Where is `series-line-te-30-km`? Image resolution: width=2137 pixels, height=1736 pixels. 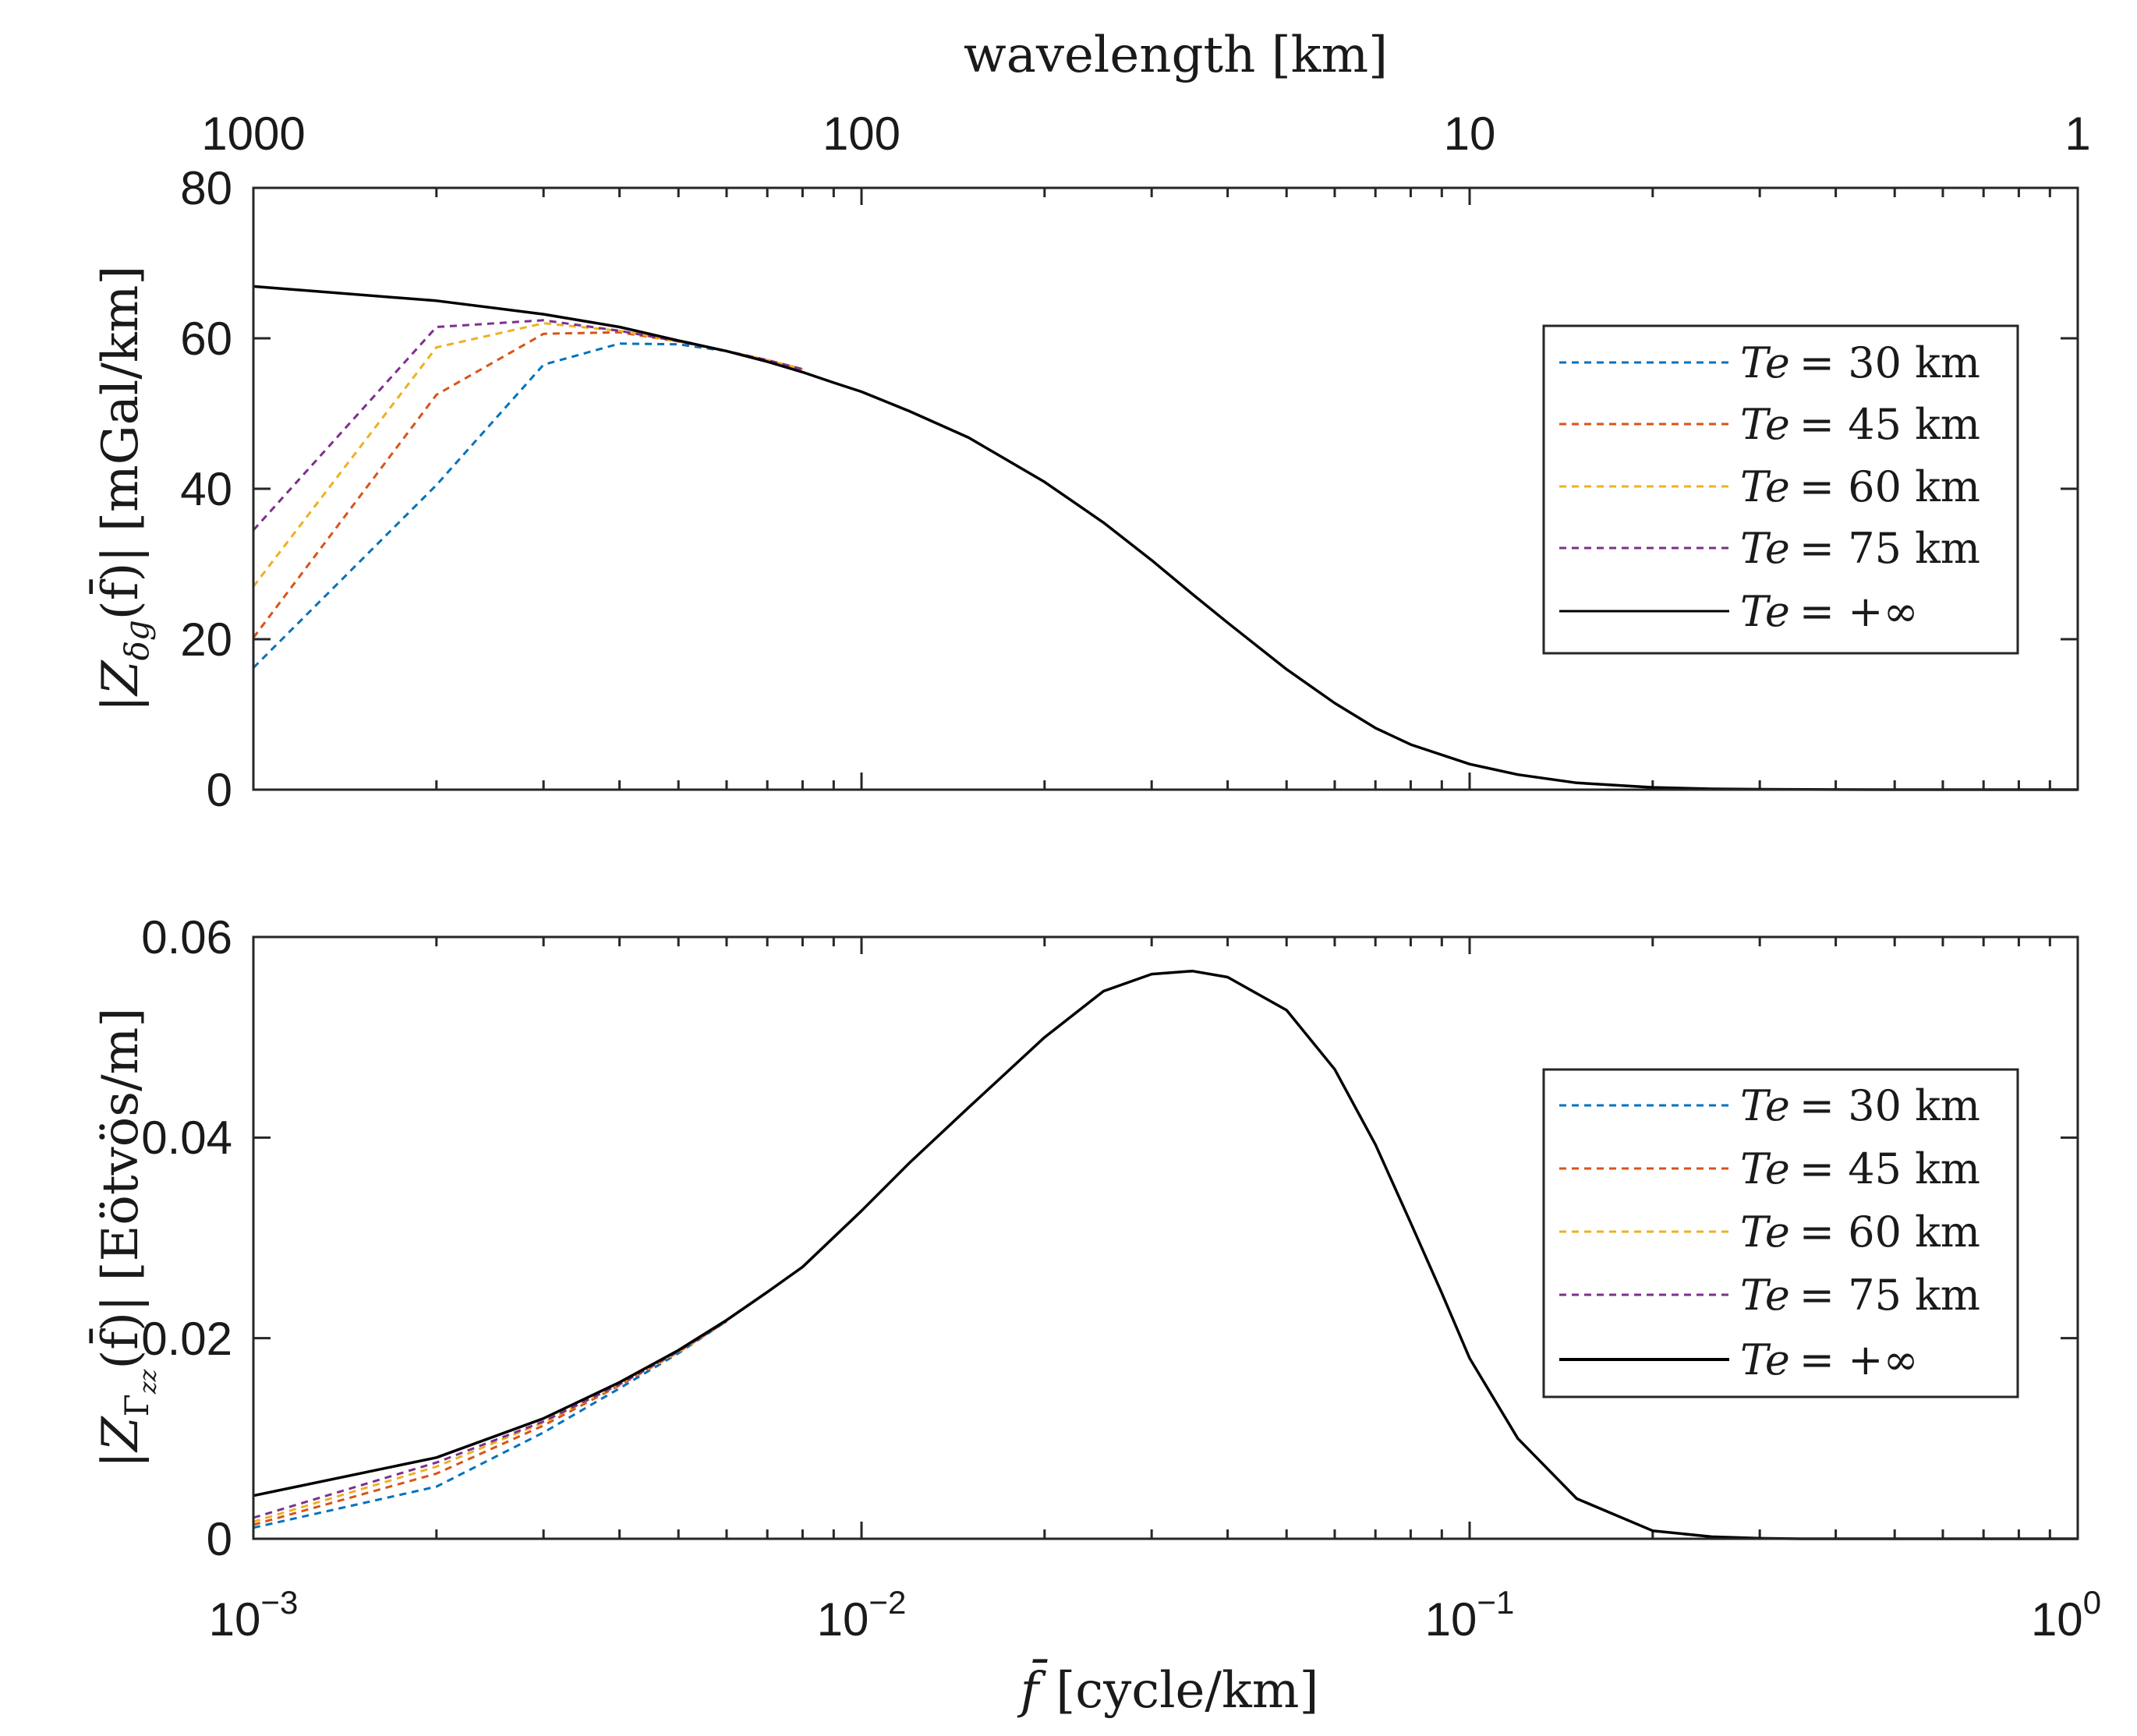 series-line-te-30-km is located at coordinates (490, 1424).